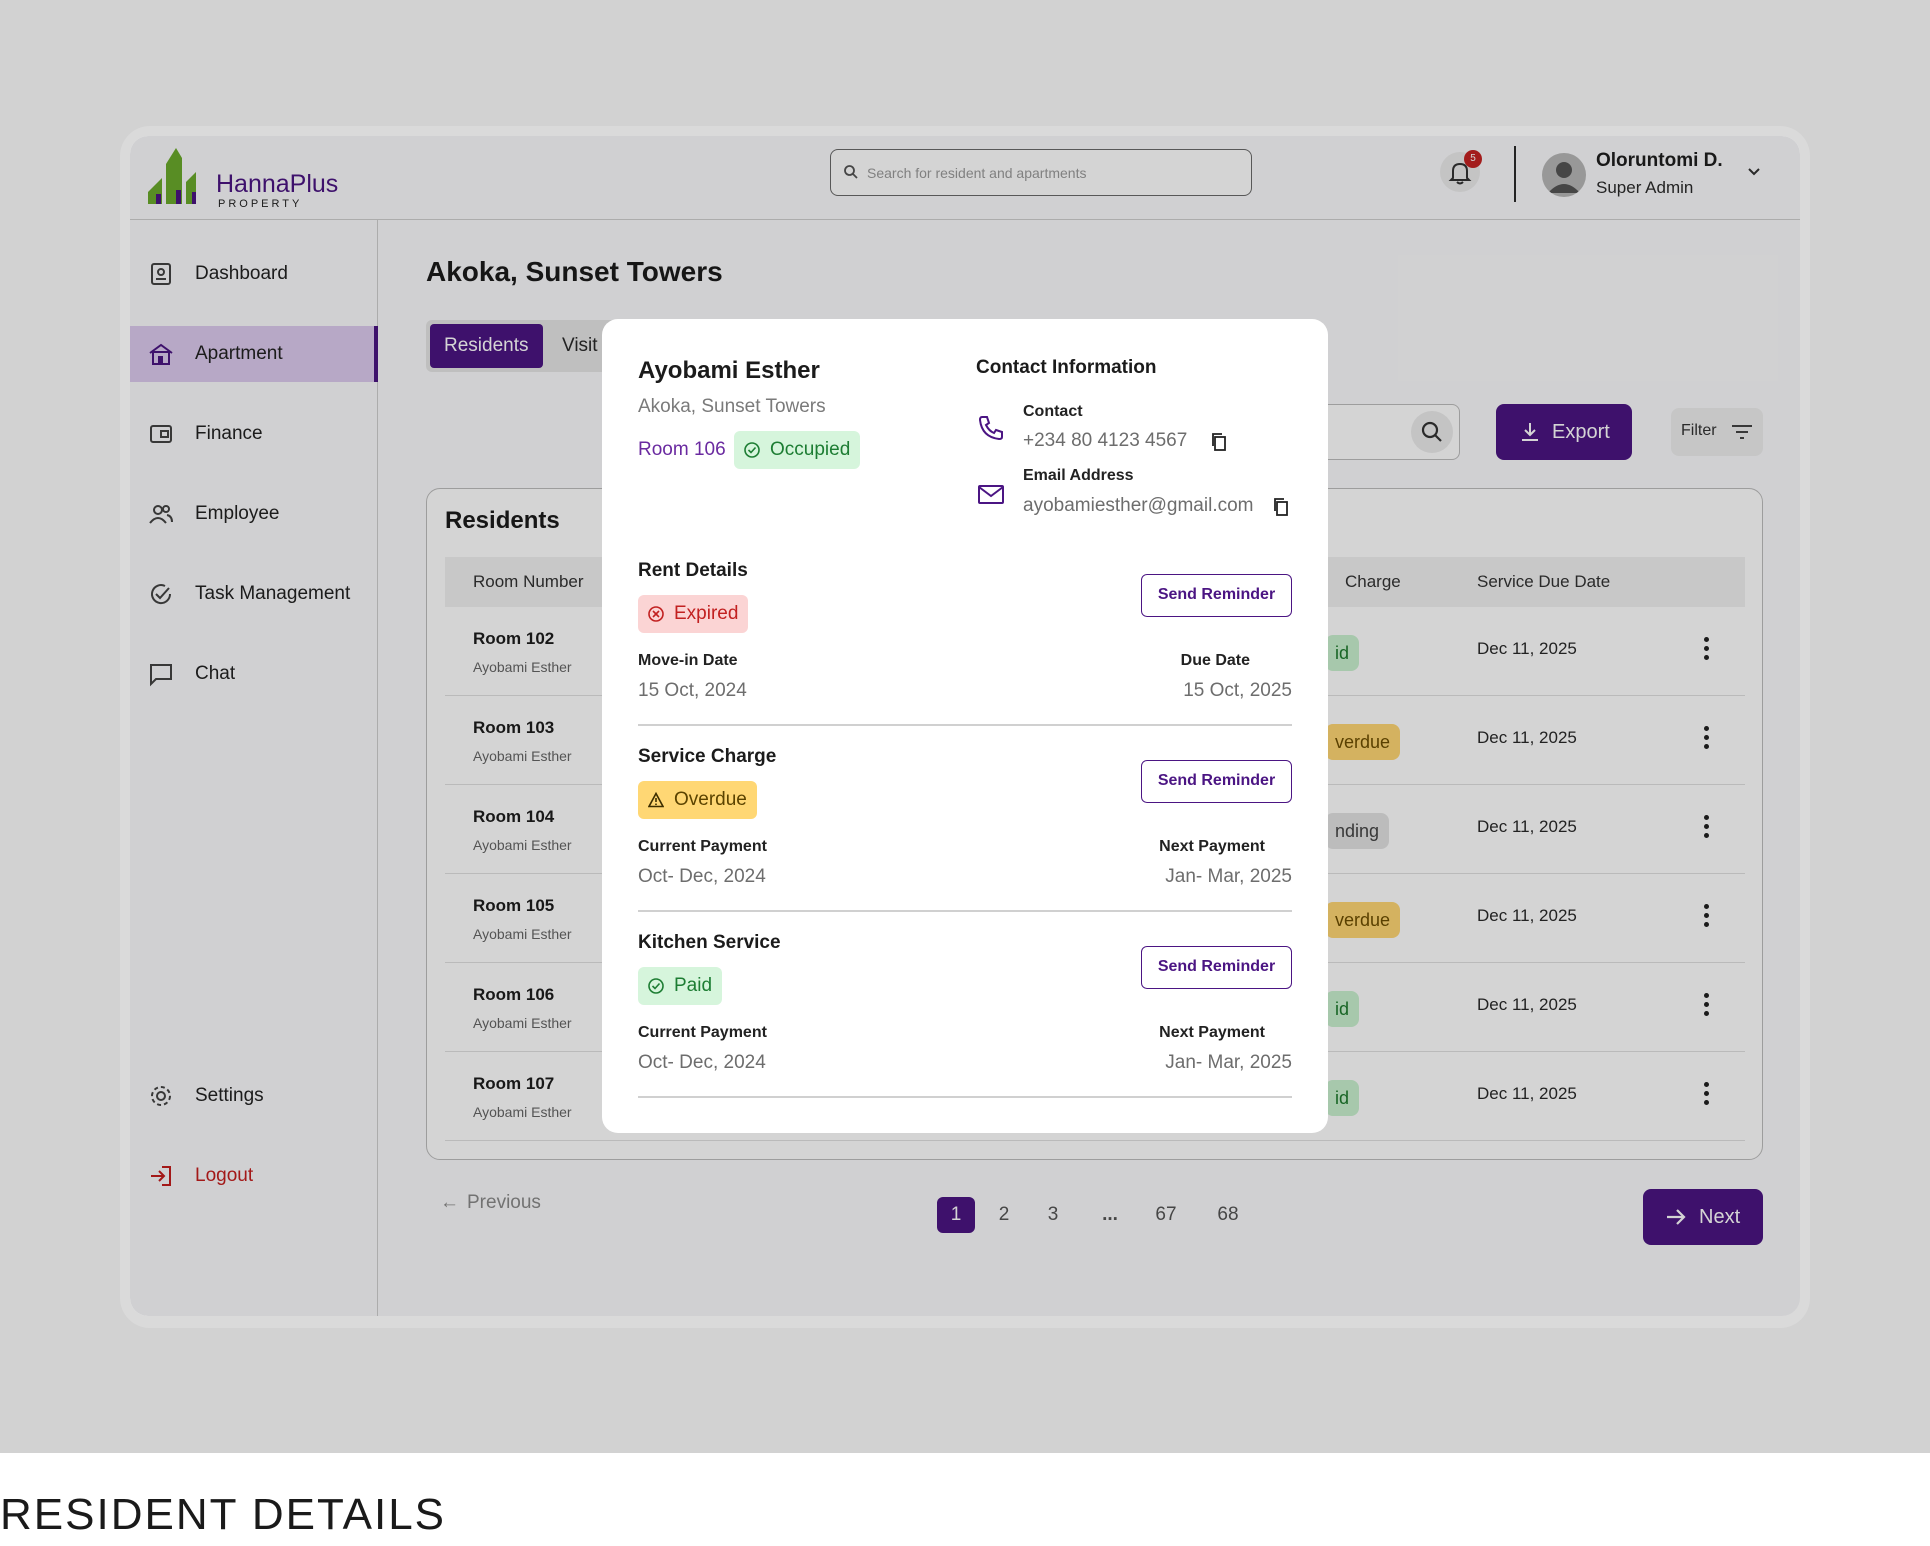 This screenshot has width=1930, height=1546. Describe the element at coordinates (161, 1096) in the screenshot. I see `gear-icon` at that location.